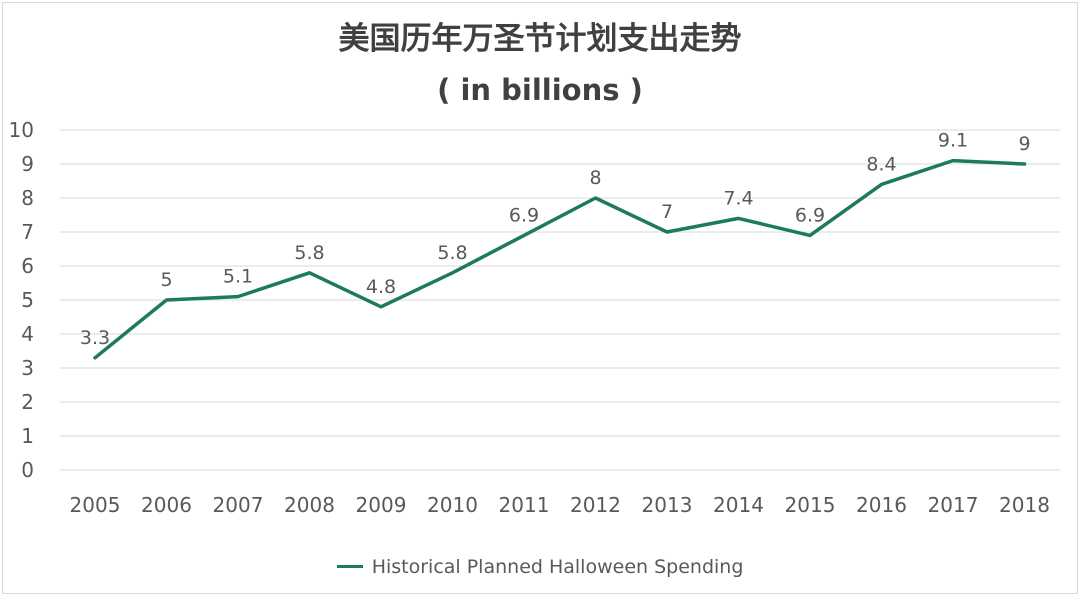 The height and width of the screenshot is (596, 1080). What do you see at coordinates (667, 505) in the screenshot?
I see `x-tick-label: 2013` at bounding box center [667, 505].